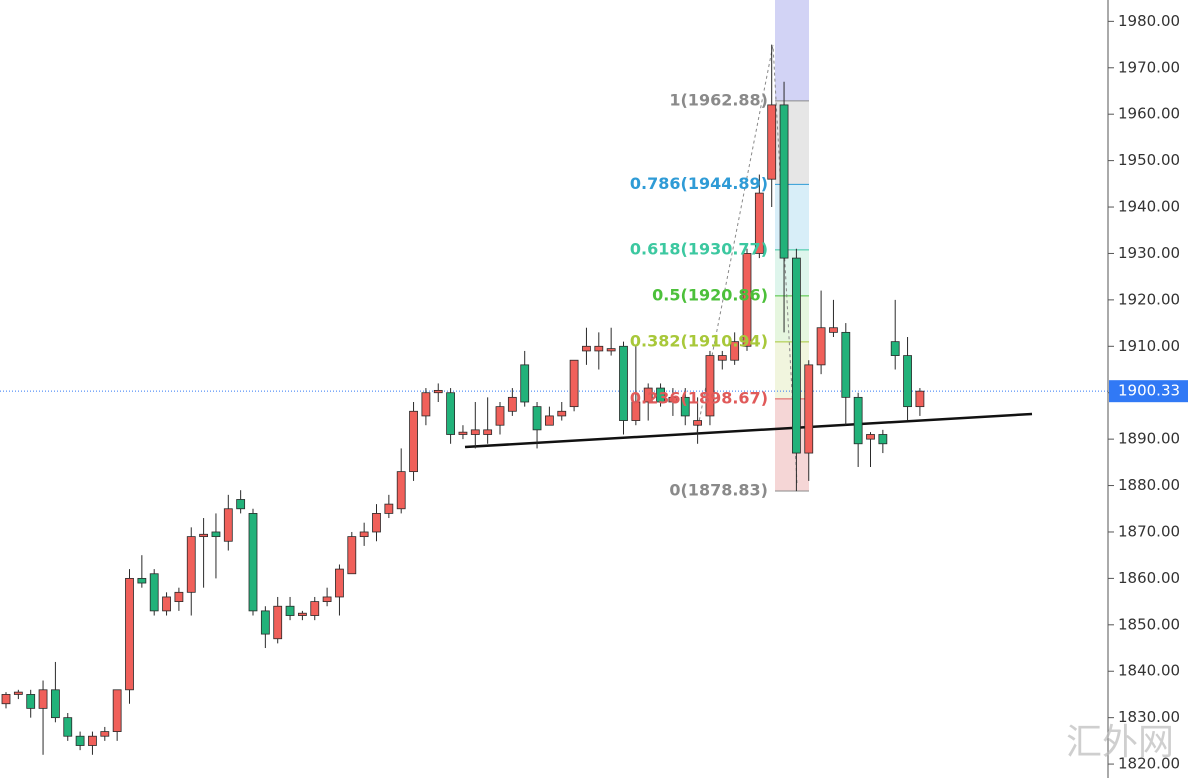 The width and height of the screenshot is (1188, 778). Describe the element at coordinates (1149, 21) in the screenshot. I see `y-tick-label: 1980.00` at that location.